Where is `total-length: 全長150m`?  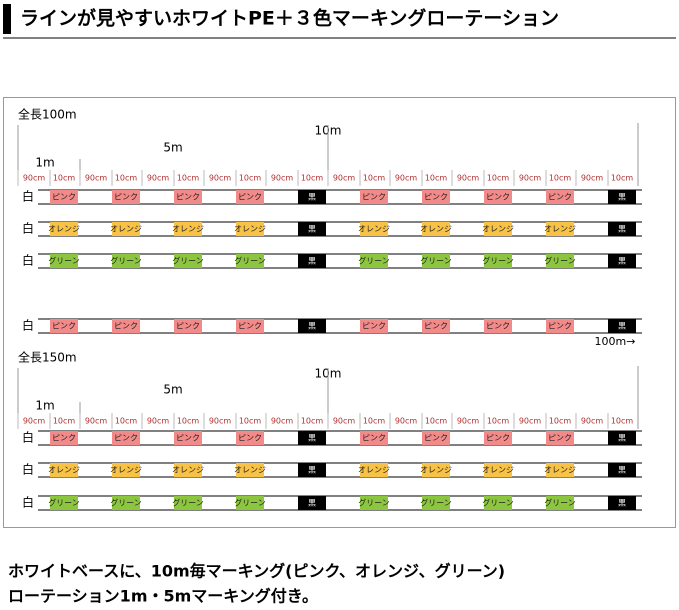 total-length: 全長150m is located at coordinates (47, 357).